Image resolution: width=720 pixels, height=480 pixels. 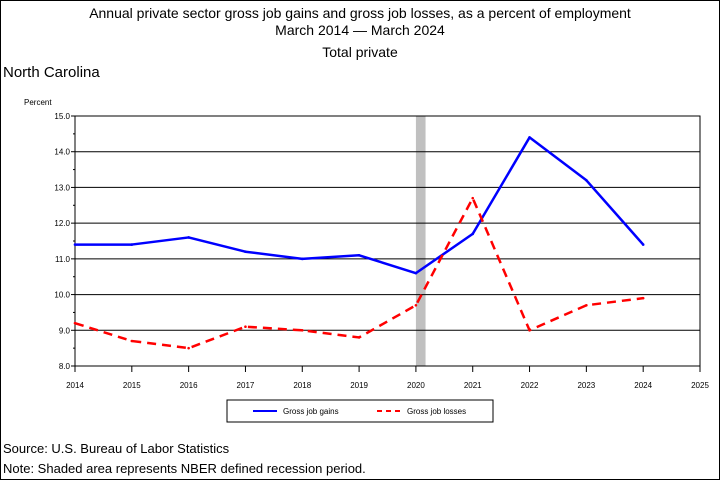 I want to click on x-tick-label: 2020, so click(x=416, y=385).